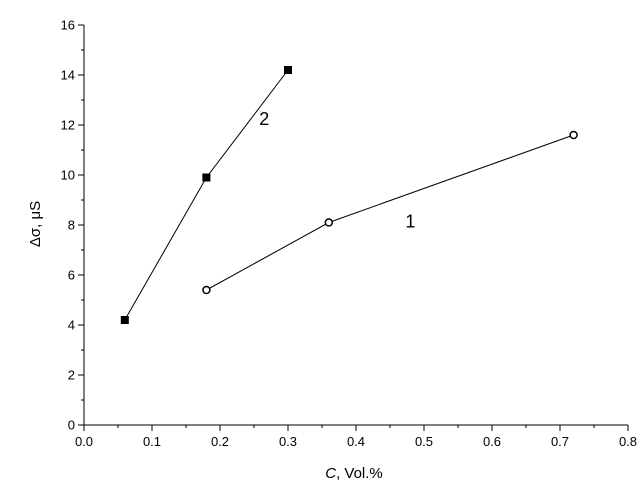 This screenshot has width=641, height=492. Describe the element at coordinates (560, 441) in the screenshot. I see `x-tick-label: 0.7` at that location.